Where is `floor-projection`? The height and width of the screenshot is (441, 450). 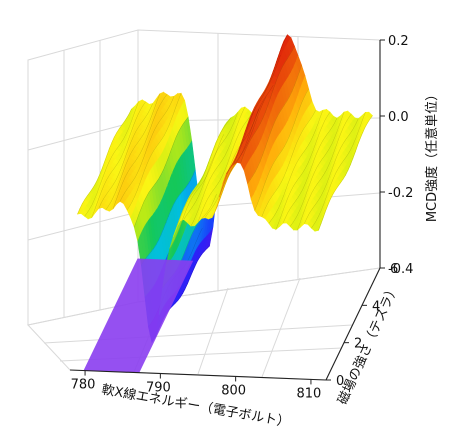 floor-projection is located at coordinates (138, 315).